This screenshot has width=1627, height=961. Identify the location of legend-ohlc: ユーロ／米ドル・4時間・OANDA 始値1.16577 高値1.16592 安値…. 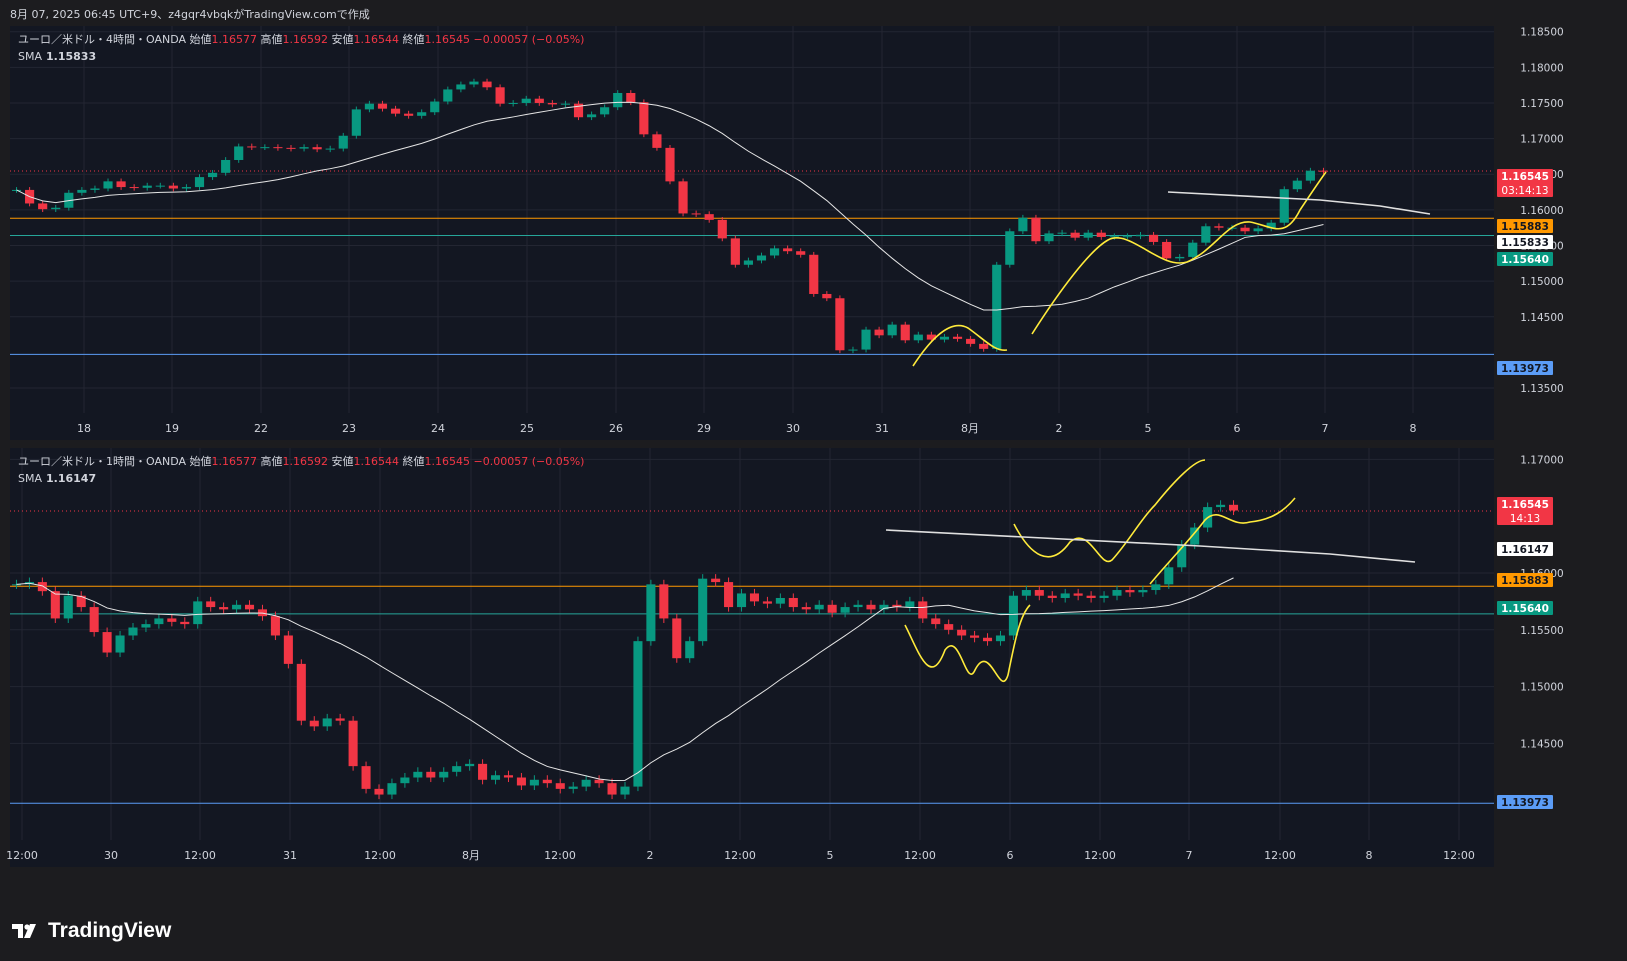
(301, 39).